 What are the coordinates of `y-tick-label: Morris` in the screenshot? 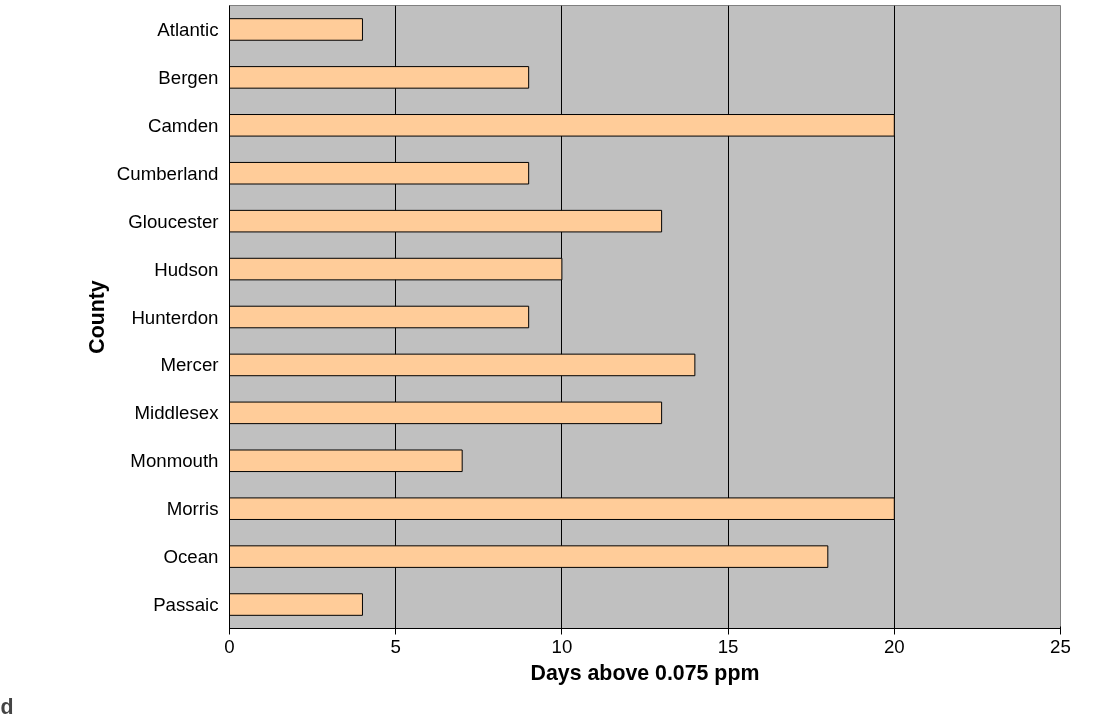 It's located at (192, 509).